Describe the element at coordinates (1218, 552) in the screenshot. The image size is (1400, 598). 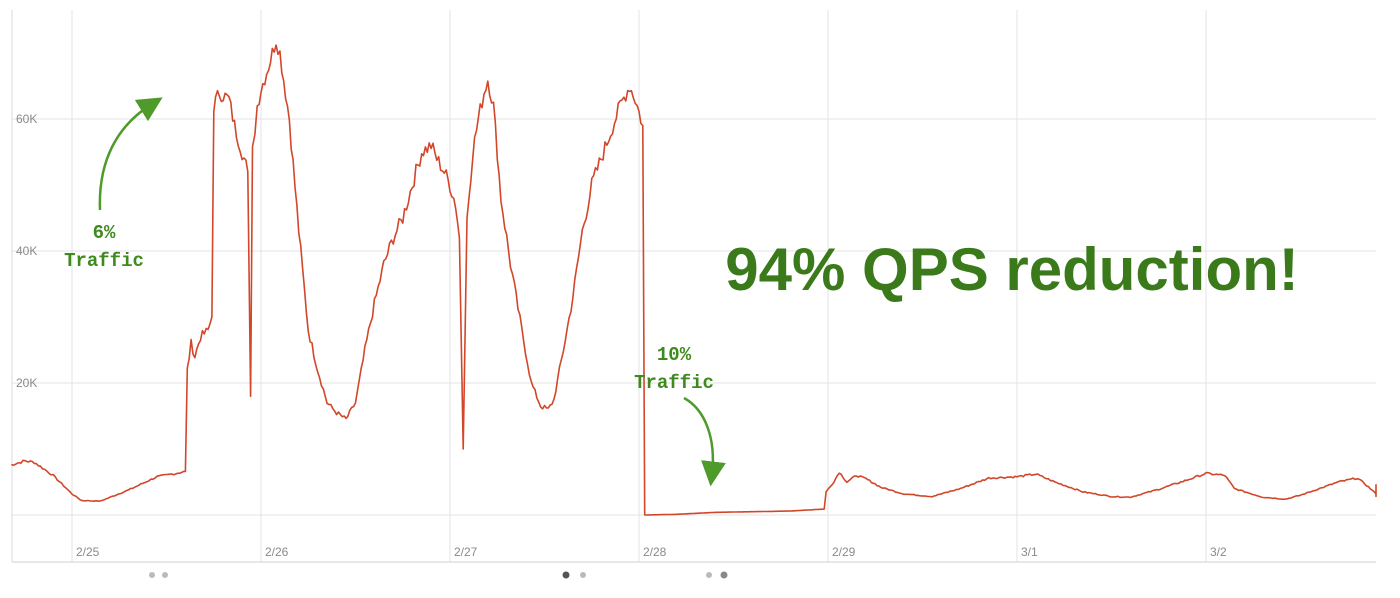
I see `x-tick-label: 3/2` at that location.